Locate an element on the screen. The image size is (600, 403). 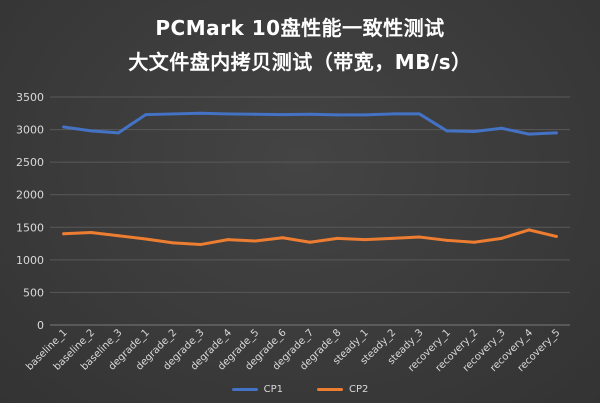
legend-item-cp2: CP2 is located at coordinates (342, 389).